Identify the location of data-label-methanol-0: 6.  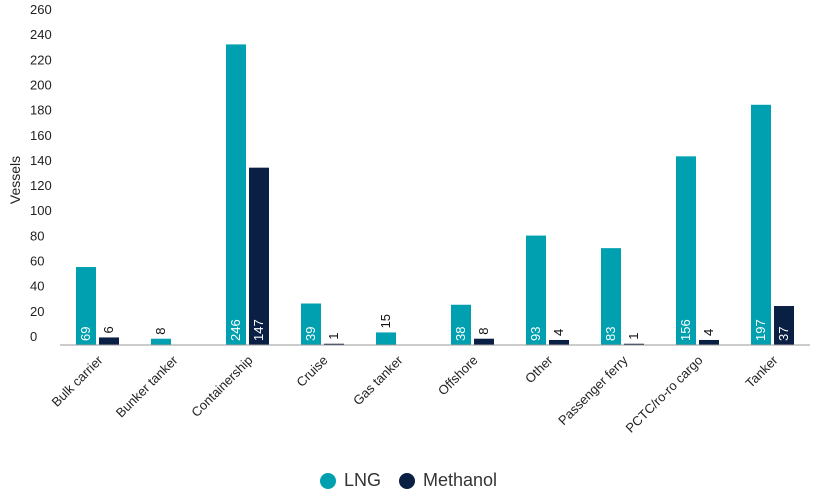
(108, 329).